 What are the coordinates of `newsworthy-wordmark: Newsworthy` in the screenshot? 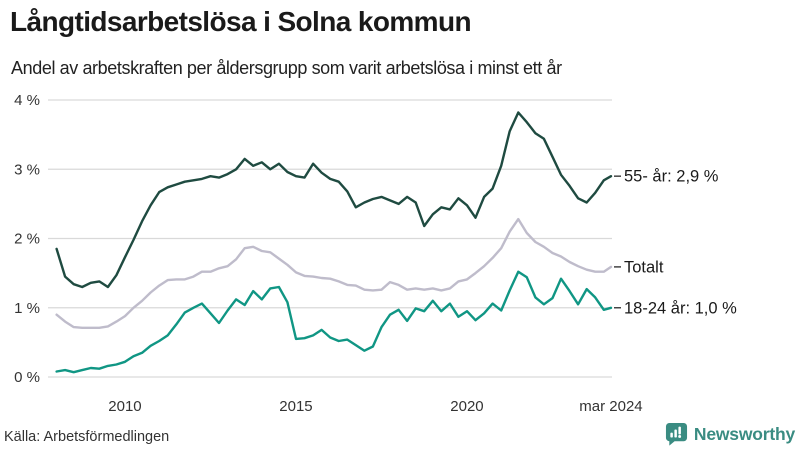 It's located at (744, 433).